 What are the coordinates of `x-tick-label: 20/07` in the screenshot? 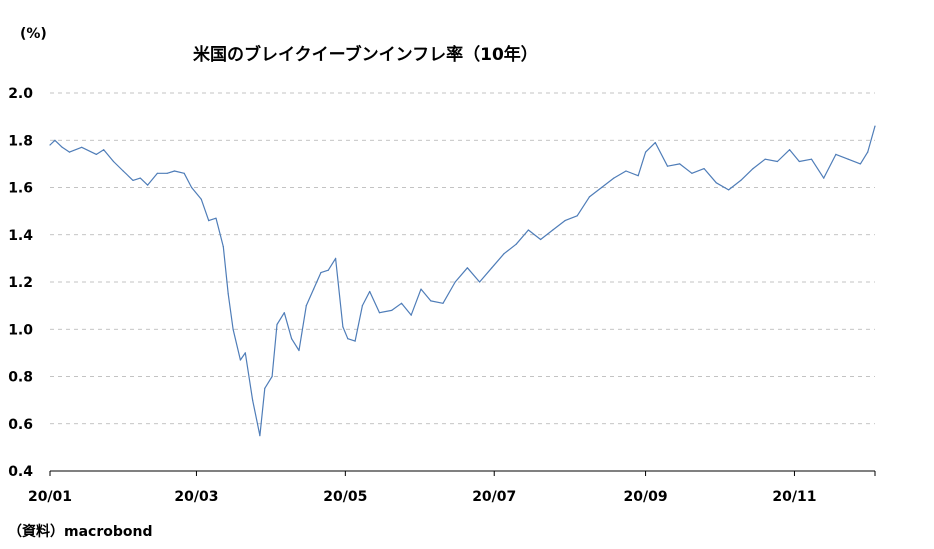 It's located at (494, 497).